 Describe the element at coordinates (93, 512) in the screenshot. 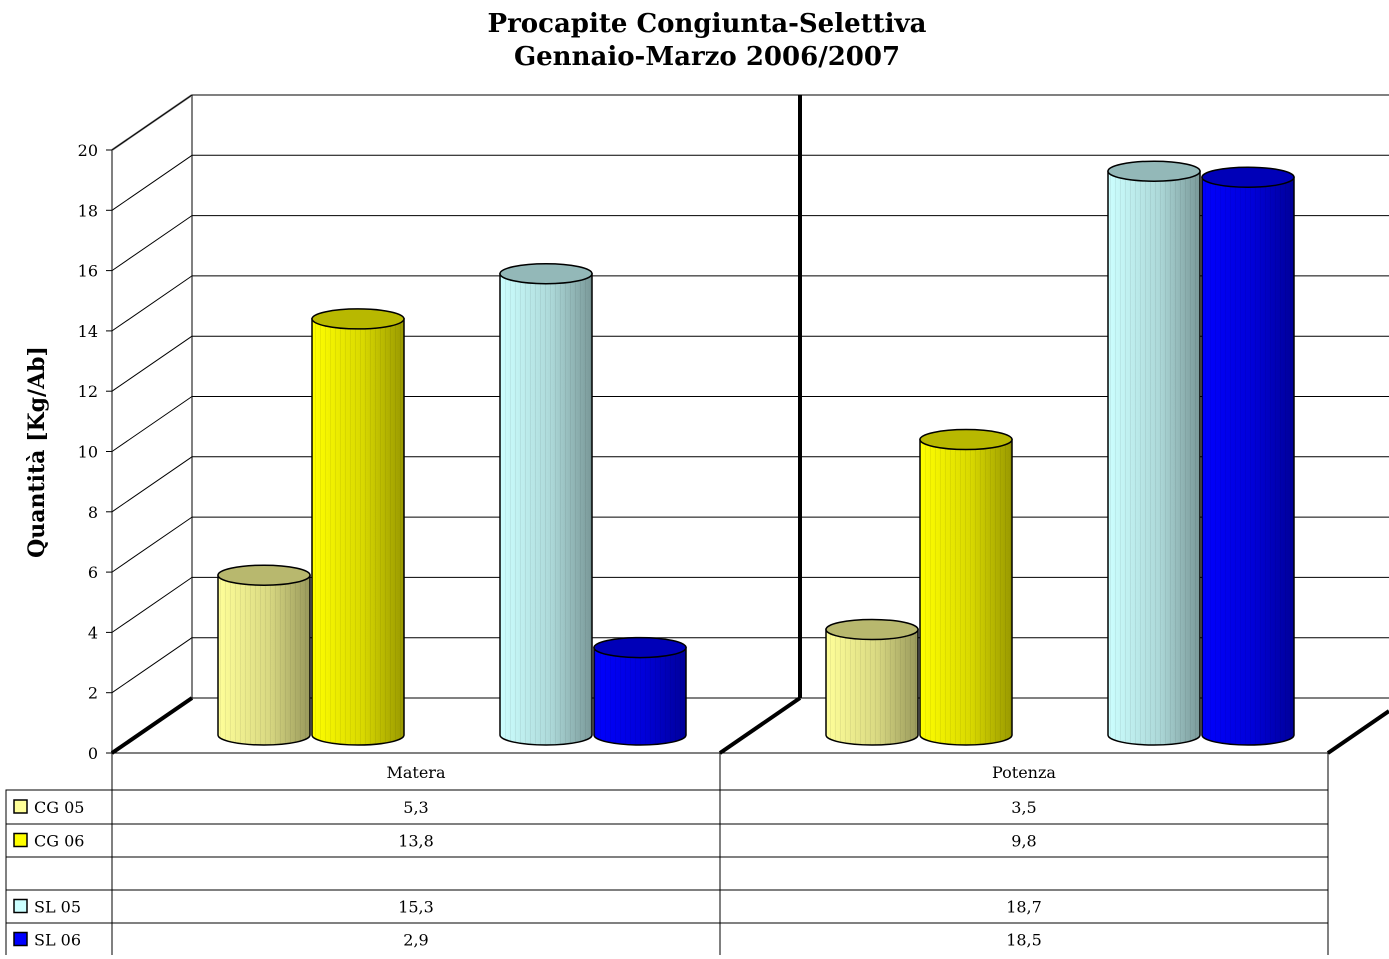

I see `y-tick-label: 8` at that location.